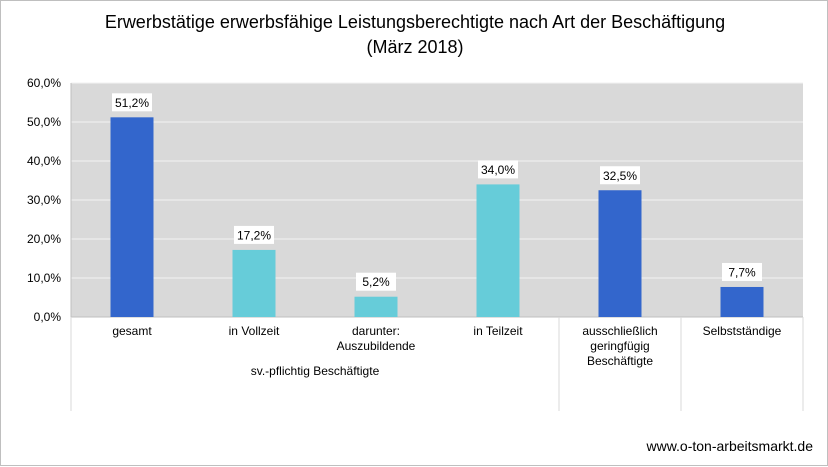 The width and height of the screenshot is (828, 467). I want to click on data-label: 17,2%, so click(254, 235).